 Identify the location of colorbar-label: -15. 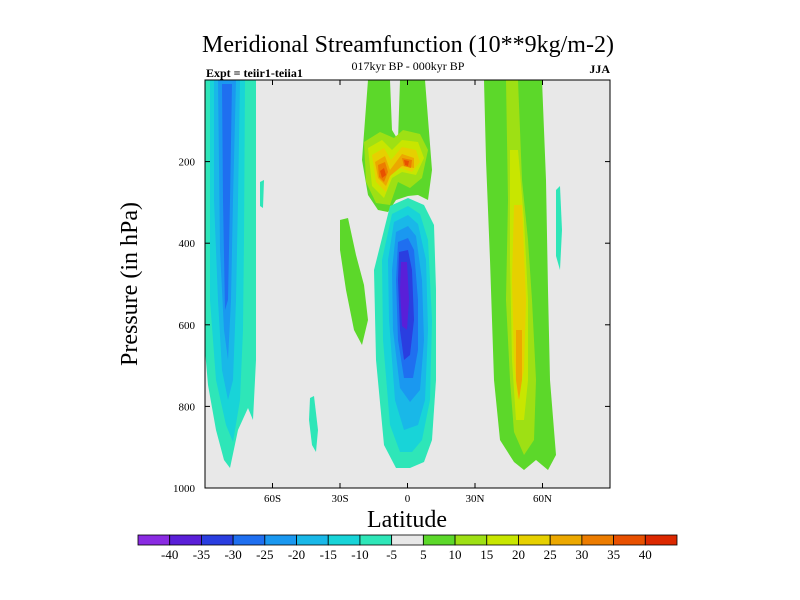
(328, 554).